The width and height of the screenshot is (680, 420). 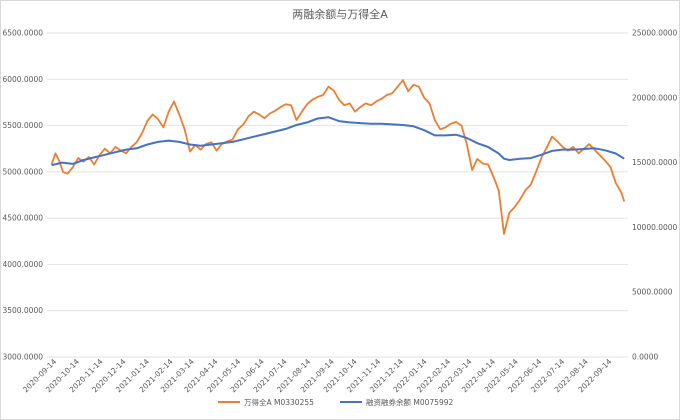 I want to click on right-tick-label: 25000.0000, so click(x=655, y=33).